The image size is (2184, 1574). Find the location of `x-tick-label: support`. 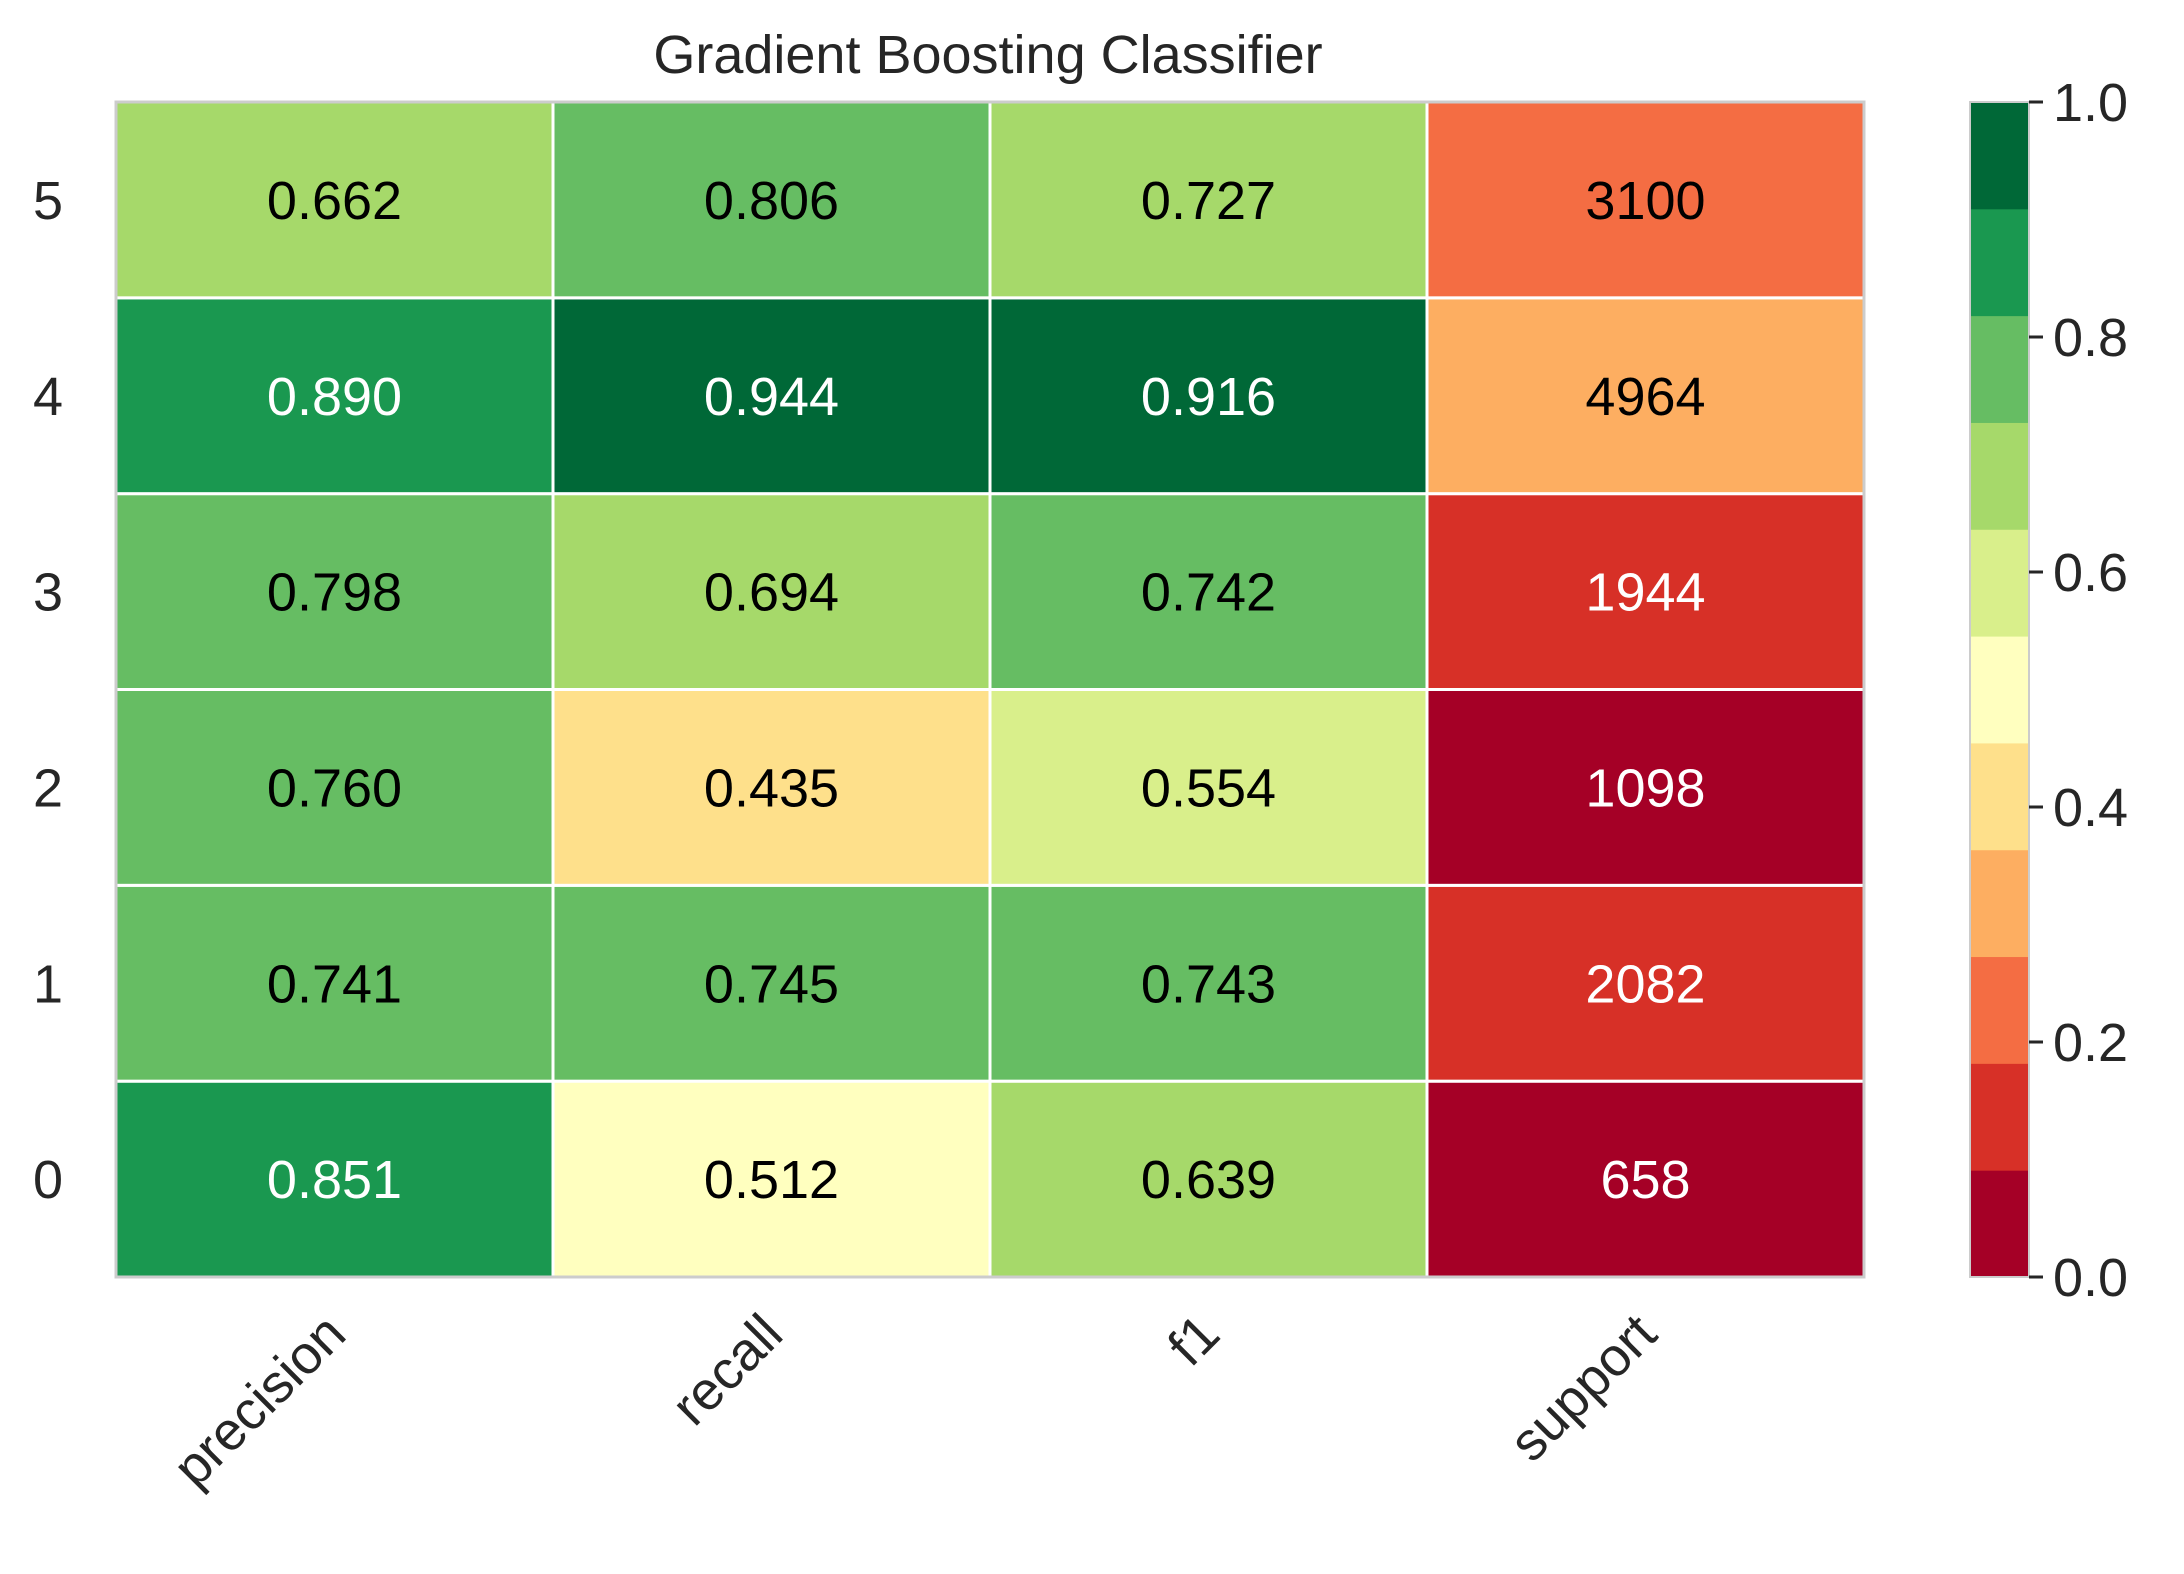

x-tick-label: support is located at coordinates (1583, 1388).